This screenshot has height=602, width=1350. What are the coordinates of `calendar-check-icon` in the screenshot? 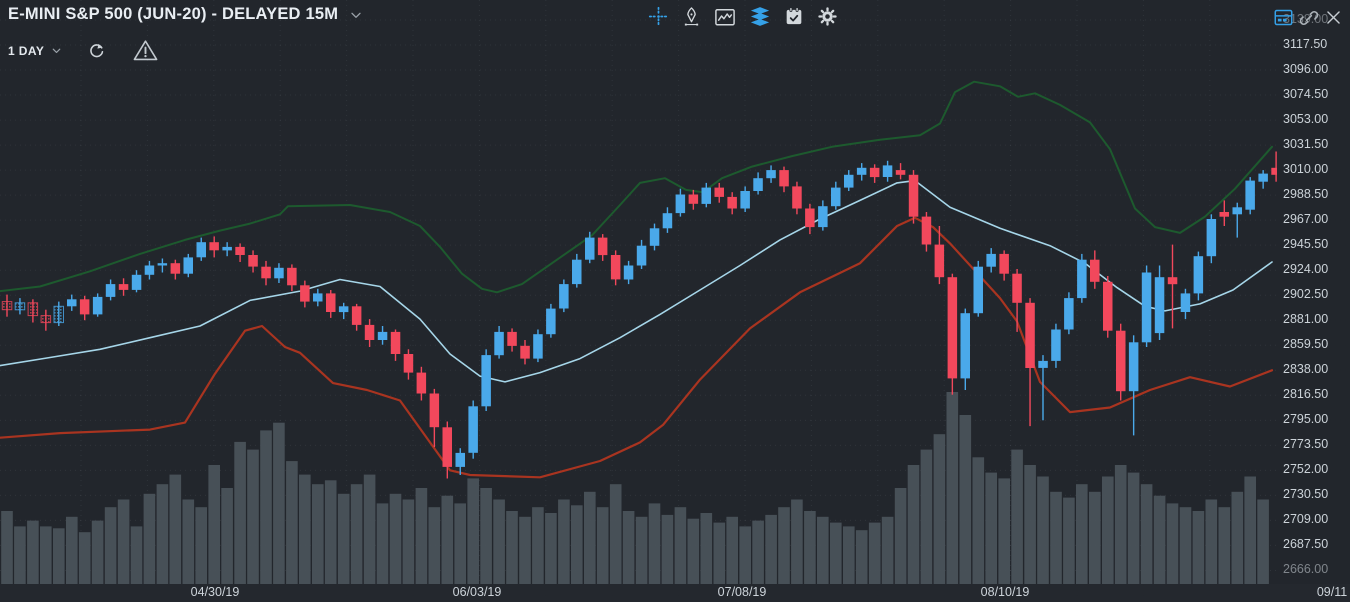 It's located at (794, 16).